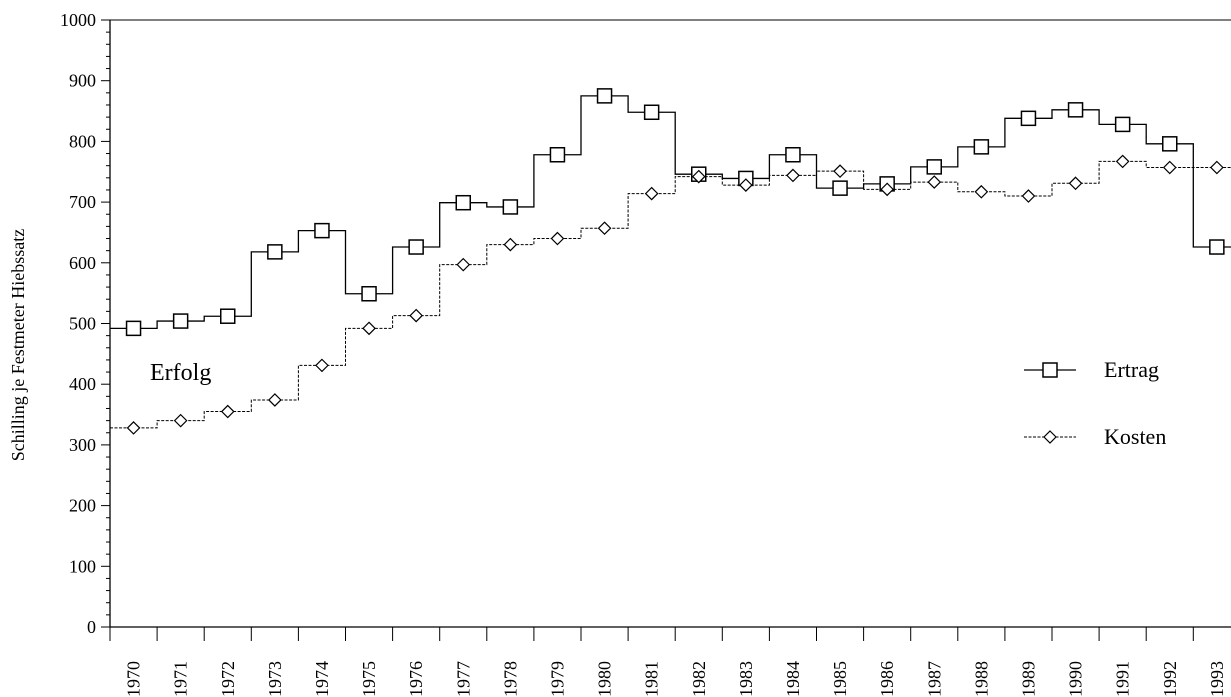 The width and height of the screenshot is (1231, 697). I want to click on x-tick-label: 1984, so click(793, 679).